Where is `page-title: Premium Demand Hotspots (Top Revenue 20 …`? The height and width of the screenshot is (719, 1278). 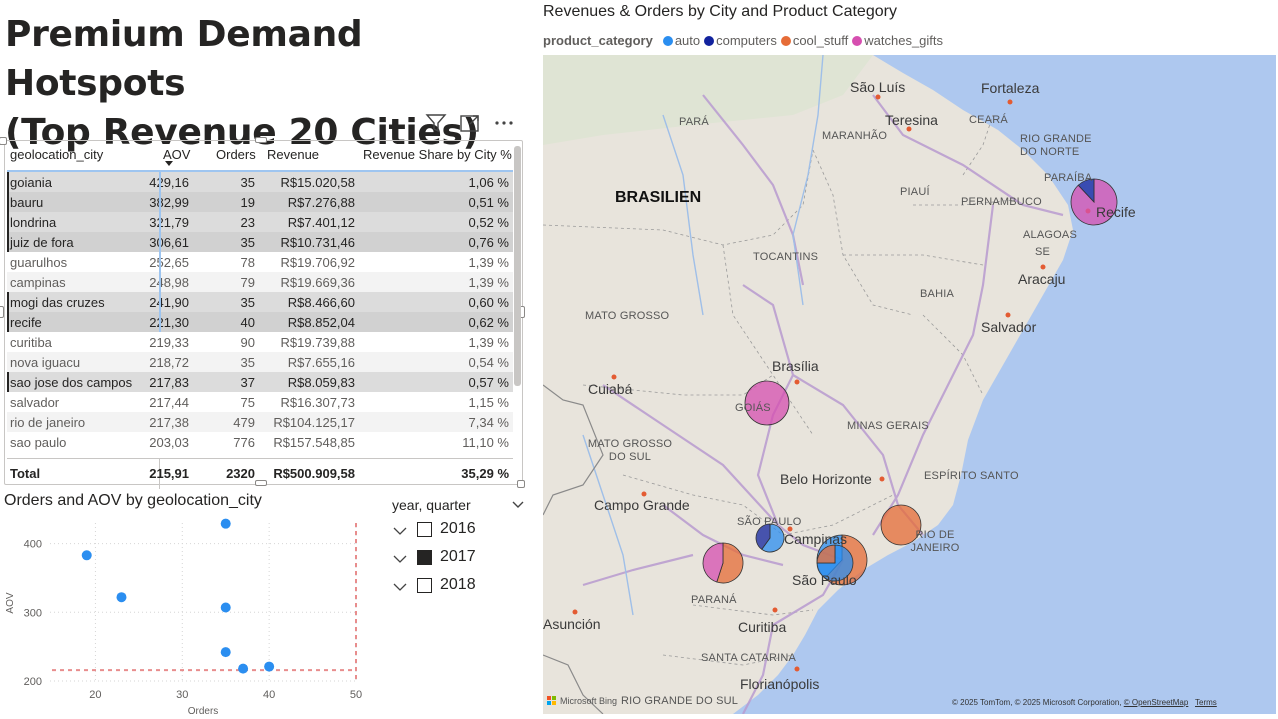
page-title: Premium Demand Hotspots (Top Revenue 20 … is located at coordinates (270, 83).